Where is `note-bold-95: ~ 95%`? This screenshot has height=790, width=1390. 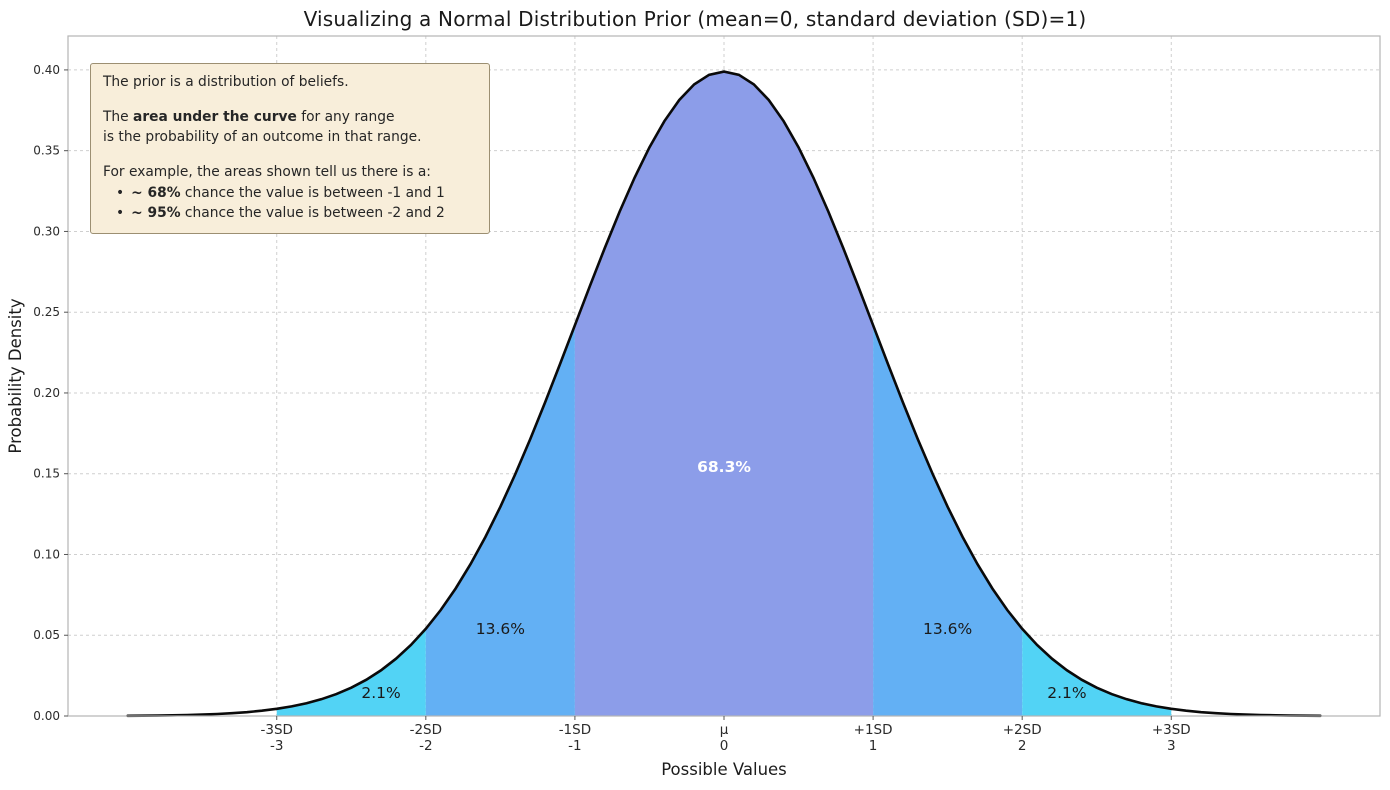 note-bold-95: ~ 95% is located at coordinates (156, 213).